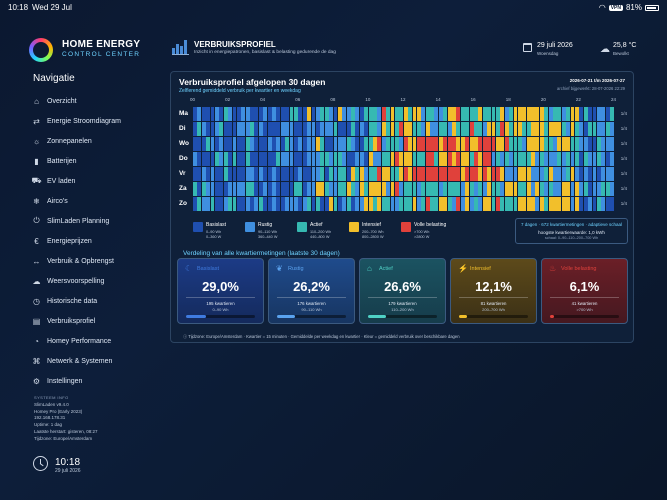 The image size is (667, 500). Describe the element at coordinates (268, 237) in the screenshot. I see `legend-power: 360–440 W` at that location.